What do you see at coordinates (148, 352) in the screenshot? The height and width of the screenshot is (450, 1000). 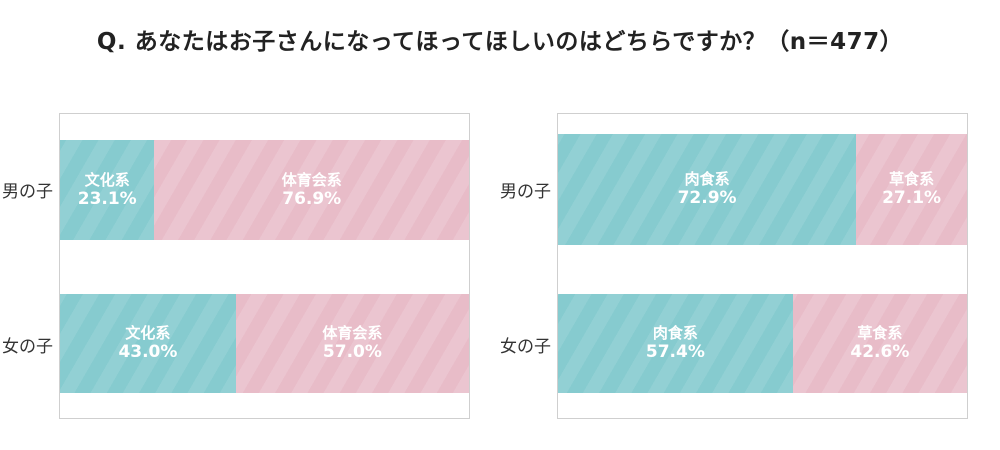 I see `data-label-value: 43.0%` at bounding box center [148, 352].